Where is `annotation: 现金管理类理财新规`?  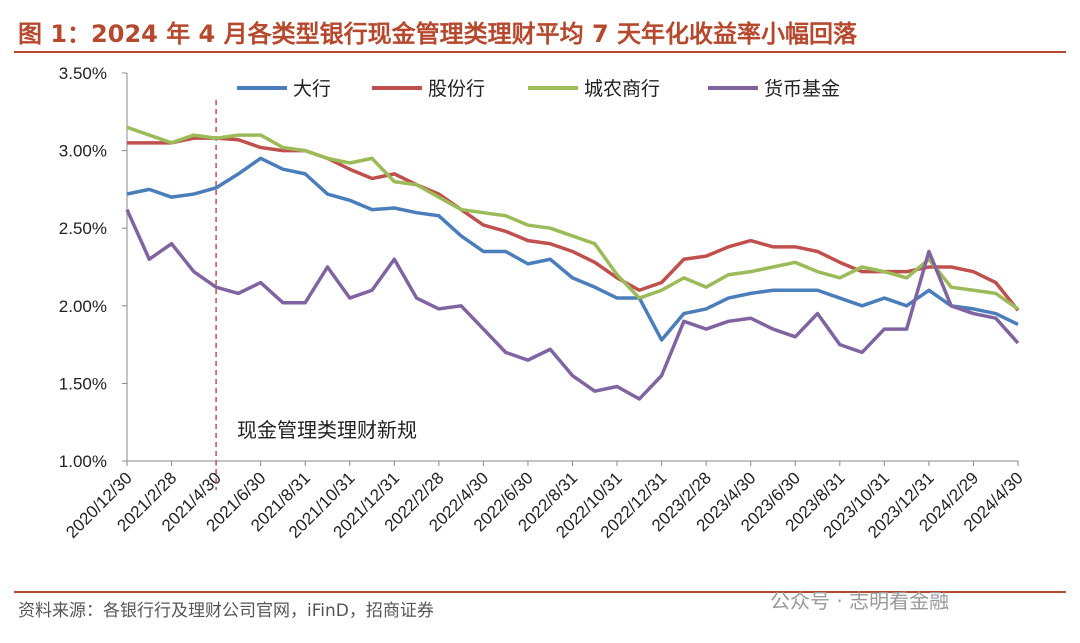 annotation: 现金管理类理财新规 is located at coordinates (327, 430).